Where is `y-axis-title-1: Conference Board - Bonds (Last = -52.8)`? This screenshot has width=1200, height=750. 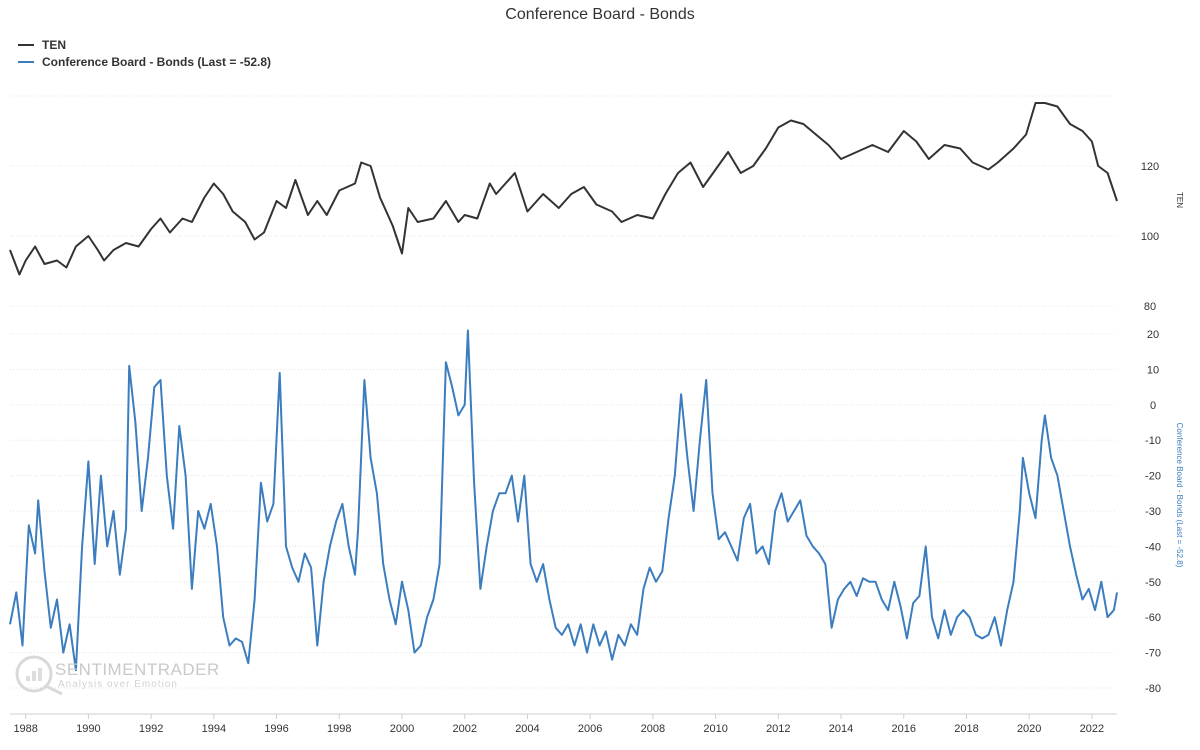 y-axis-title-1: Conference Board - Bonds (Last = -52.8) is located at coordinates (1179, 495).